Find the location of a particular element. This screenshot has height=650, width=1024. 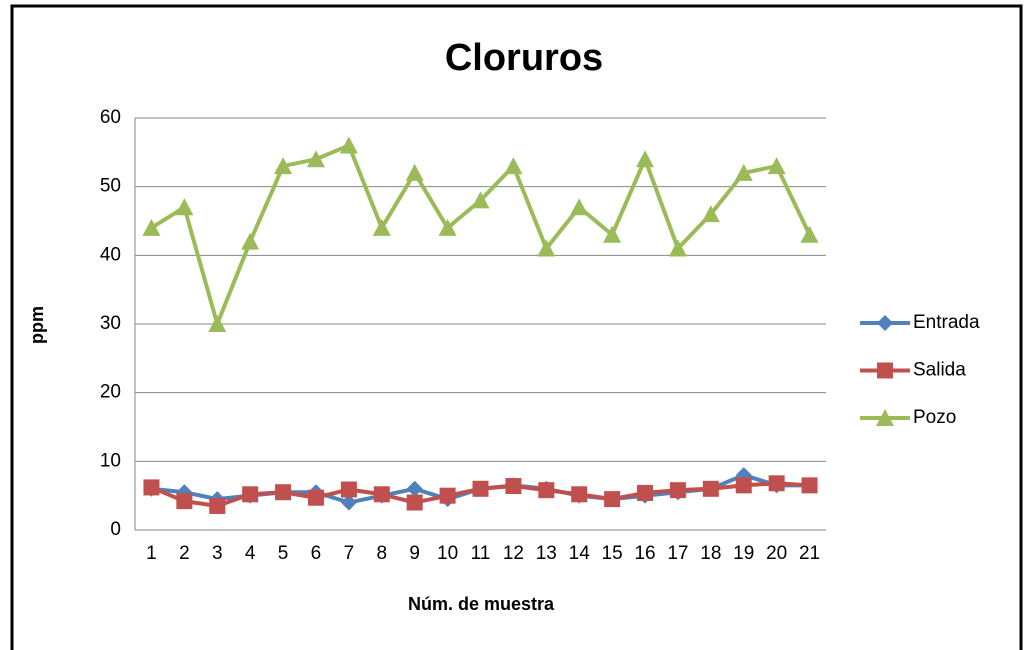

y-tick-label: 60 is located at coordinates (110, 117).